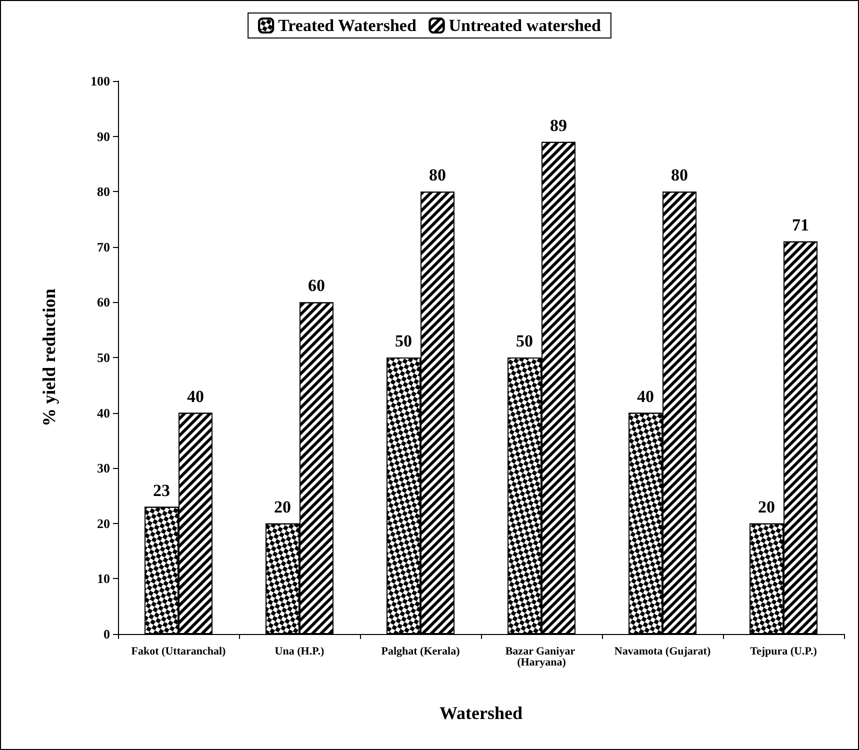 Image resolution: width=859 pixels, height=750 pixels. What do you see at coordinates (103, 246) in the screenshot?
I see `y-tick-label: 70` at bounding box center [103, 246].